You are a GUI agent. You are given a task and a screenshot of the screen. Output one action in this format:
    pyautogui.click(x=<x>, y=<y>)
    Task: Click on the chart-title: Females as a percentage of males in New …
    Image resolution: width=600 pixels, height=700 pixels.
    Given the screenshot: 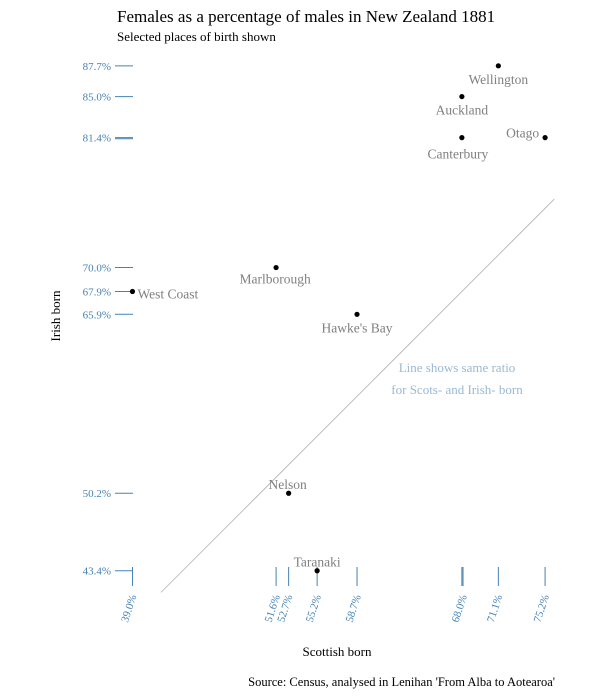 What is the action you would take?
    pyautogui.click(x=306, y=16)
    